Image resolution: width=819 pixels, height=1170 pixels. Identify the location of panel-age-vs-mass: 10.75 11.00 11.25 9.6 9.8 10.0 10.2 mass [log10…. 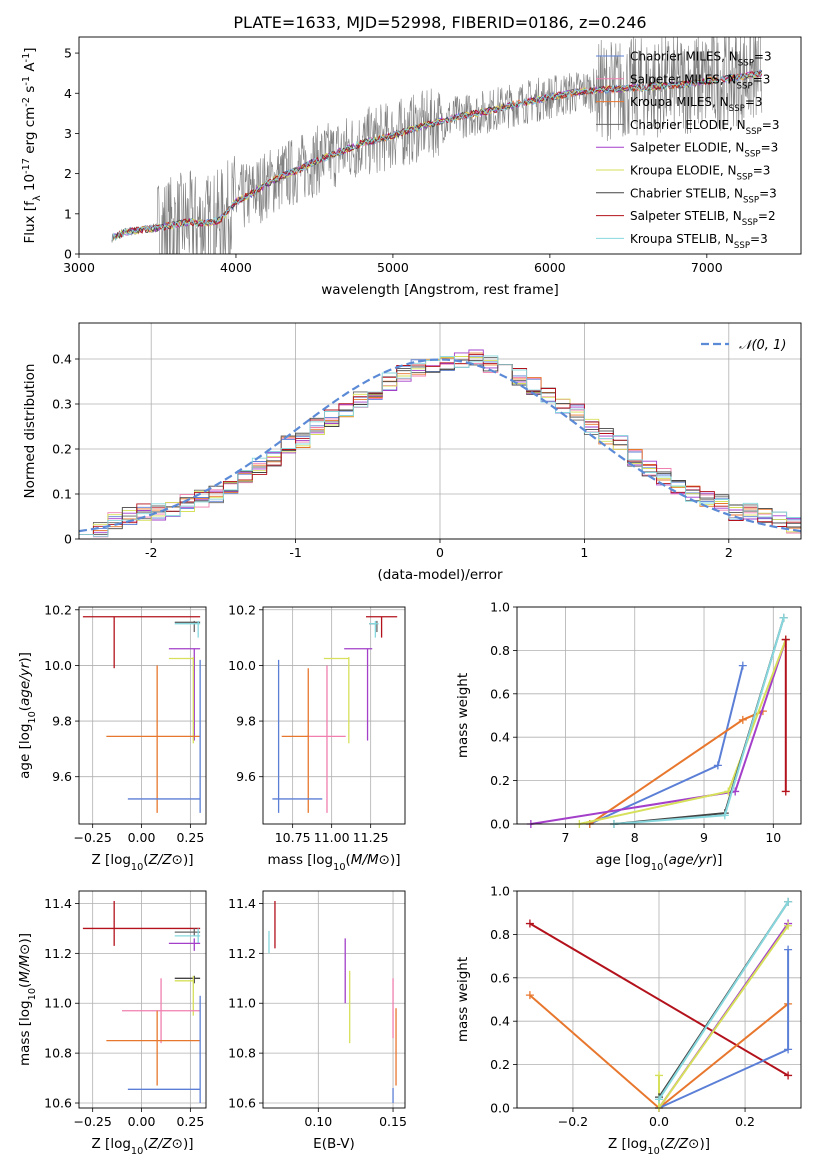
(317, 737).